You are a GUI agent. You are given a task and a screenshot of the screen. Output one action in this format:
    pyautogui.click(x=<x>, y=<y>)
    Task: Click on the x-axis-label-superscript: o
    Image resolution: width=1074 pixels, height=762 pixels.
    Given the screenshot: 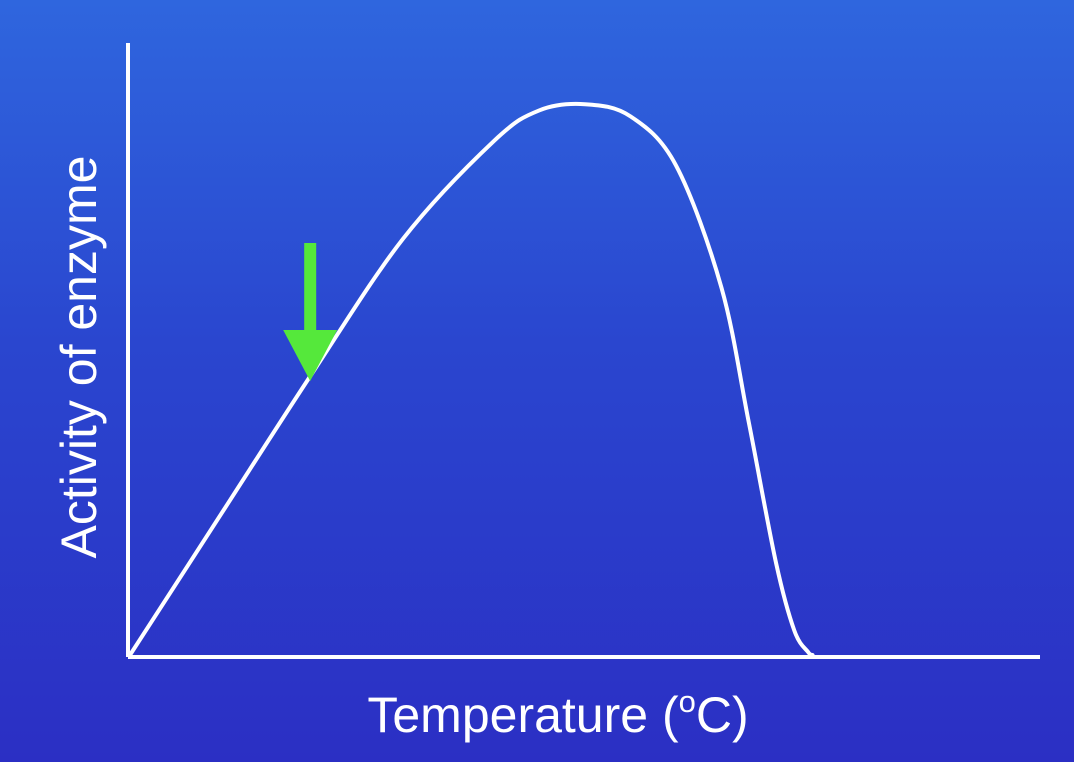 What is the action you would take?
    pyautogui.click(x=687, y=701)
    